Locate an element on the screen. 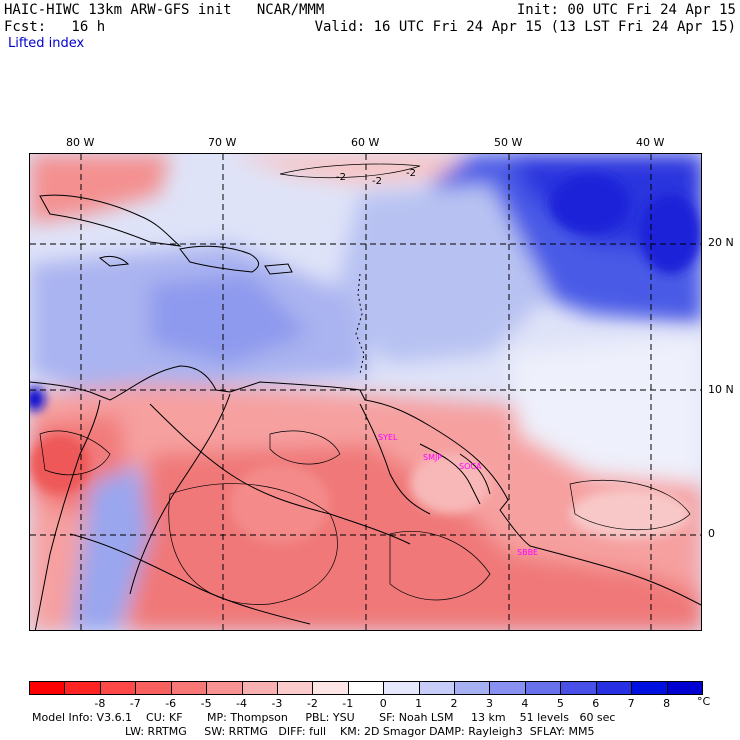 This screenshot has width=740, height=740. colorbar-tick-label: -5 is located at coordinates (206, 703).